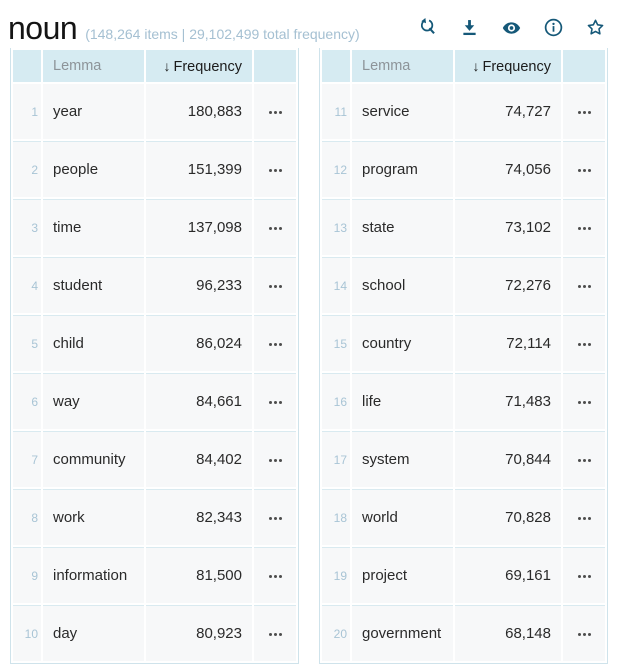  I want to click on visibility-button, so click(511, 27).